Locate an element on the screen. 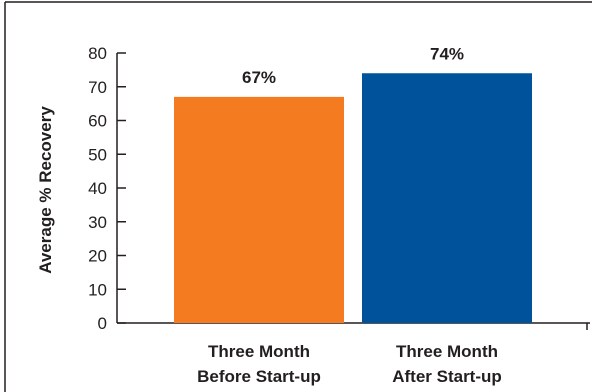 The image size is (592, 392). data-label: 67% is located at coordinates (259, 77).